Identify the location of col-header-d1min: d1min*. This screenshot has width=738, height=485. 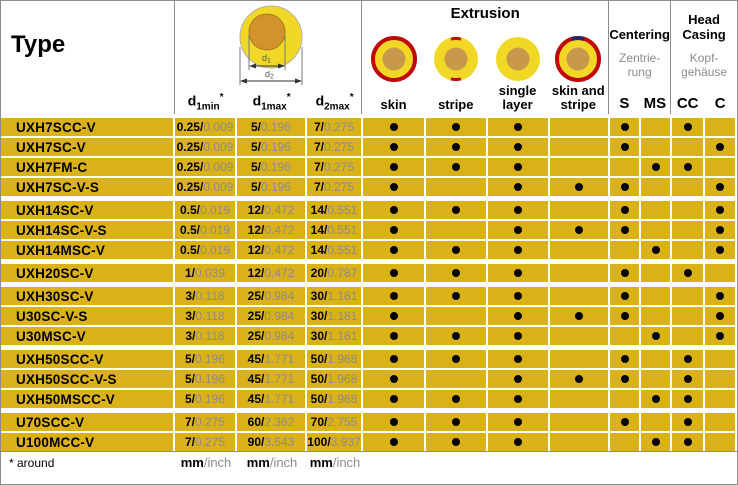
(205, 101).